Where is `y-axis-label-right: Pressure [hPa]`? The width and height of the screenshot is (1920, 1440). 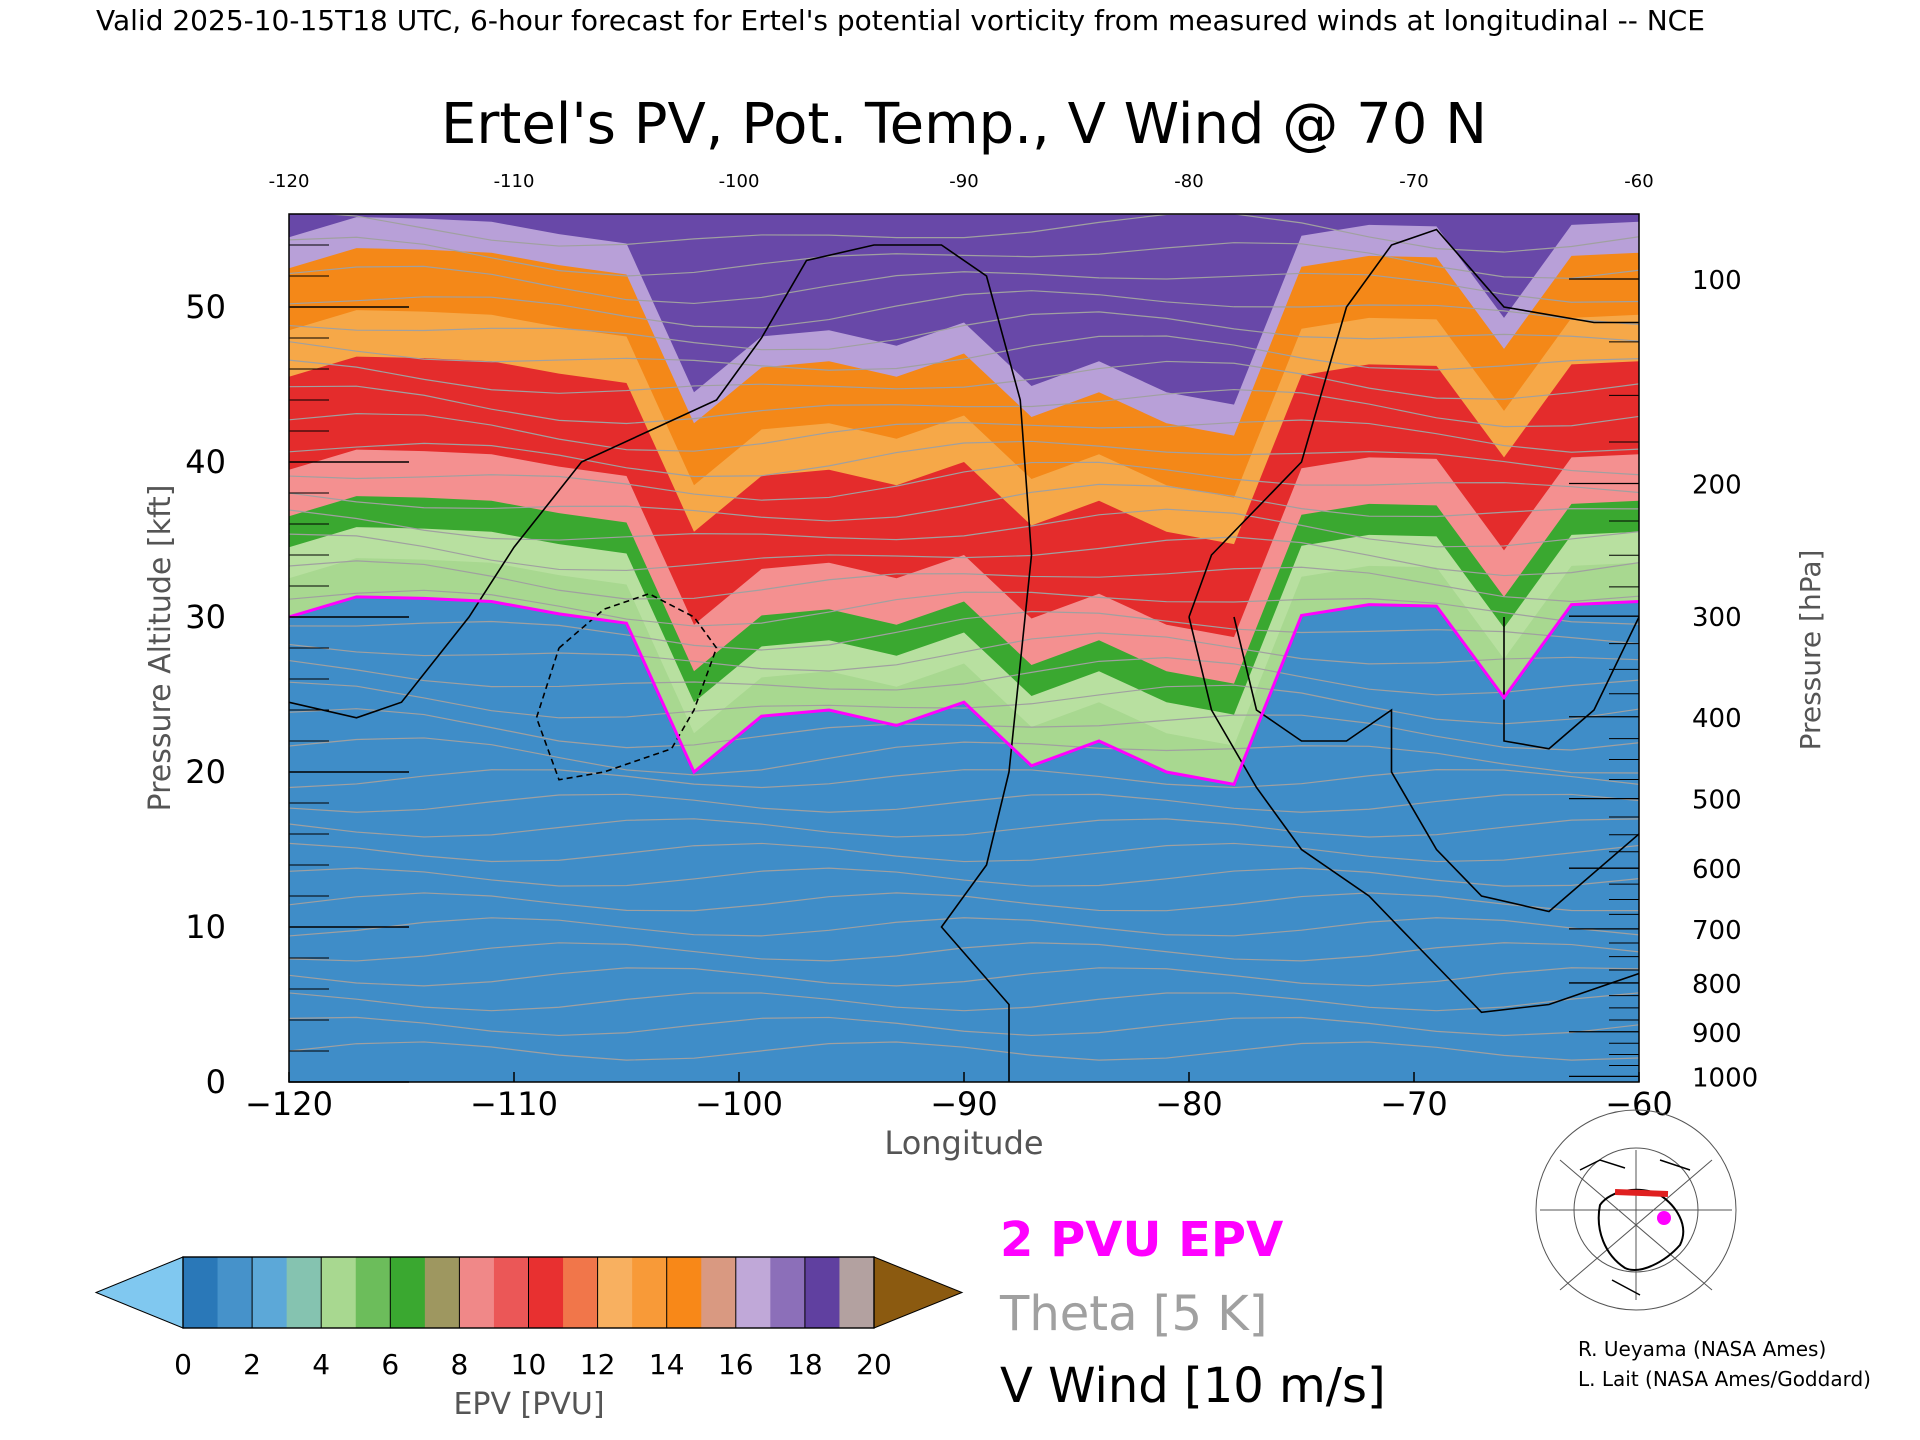 y-axis-label-right: Pressure [hPa] is located at coordinates (1810, 650).